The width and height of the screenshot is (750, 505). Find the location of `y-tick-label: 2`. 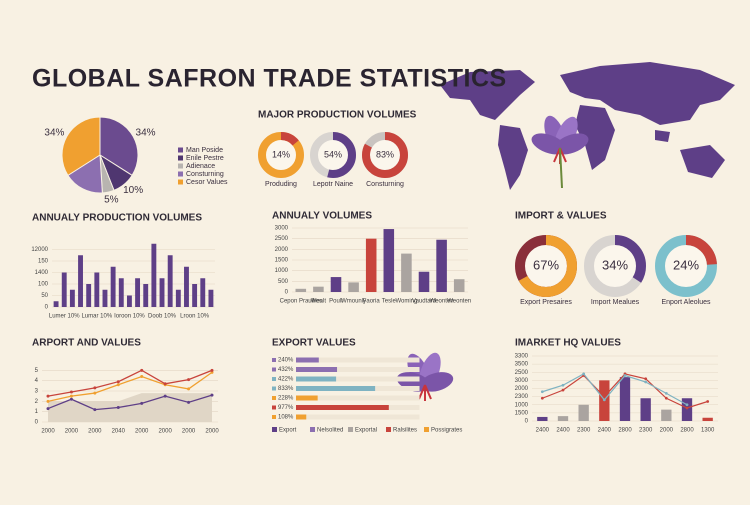

y-tick-label: 2 is located at coordinates (37, 402).